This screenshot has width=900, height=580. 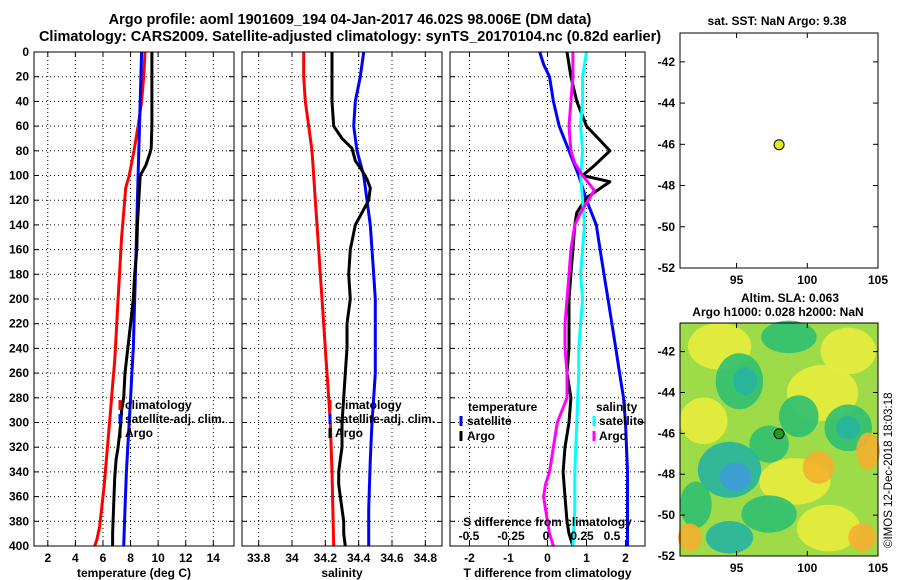 What do you see at coordinates (612, 536) in the screenshot?
I see `x2-tick-label: 0.5` at bounding box center [612, 536].